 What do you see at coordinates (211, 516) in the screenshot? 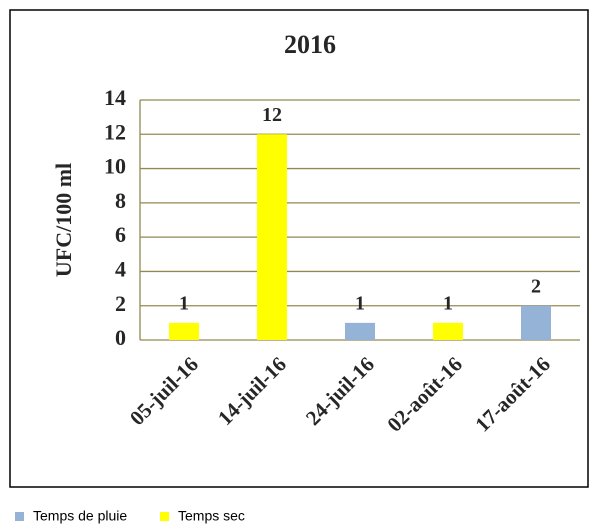
I see `legend-label: Temps sec` at bounding box center [211, 516].